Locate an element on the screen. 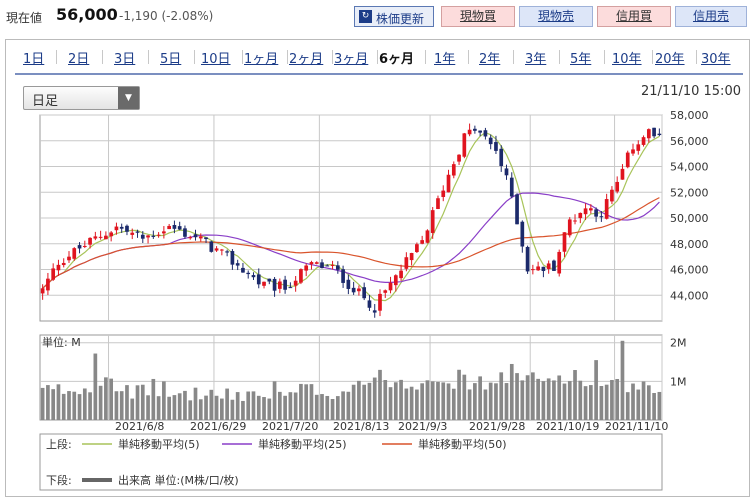 The height and width of the screenshot is (497, 750). legend-panel-frame is located at coordinates (351, 462).